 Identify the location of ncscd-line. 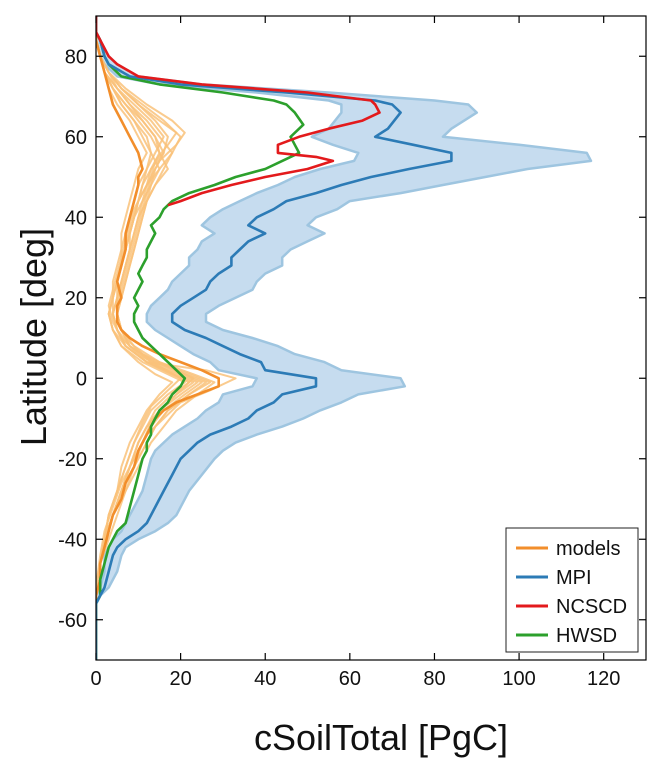
(238, 111).